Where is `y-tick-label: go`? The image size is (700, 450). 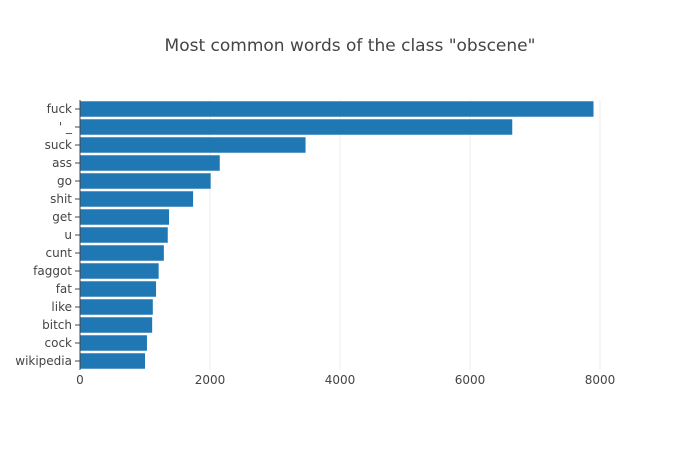
y-tick-label: go is located at coordinates (64, 181).